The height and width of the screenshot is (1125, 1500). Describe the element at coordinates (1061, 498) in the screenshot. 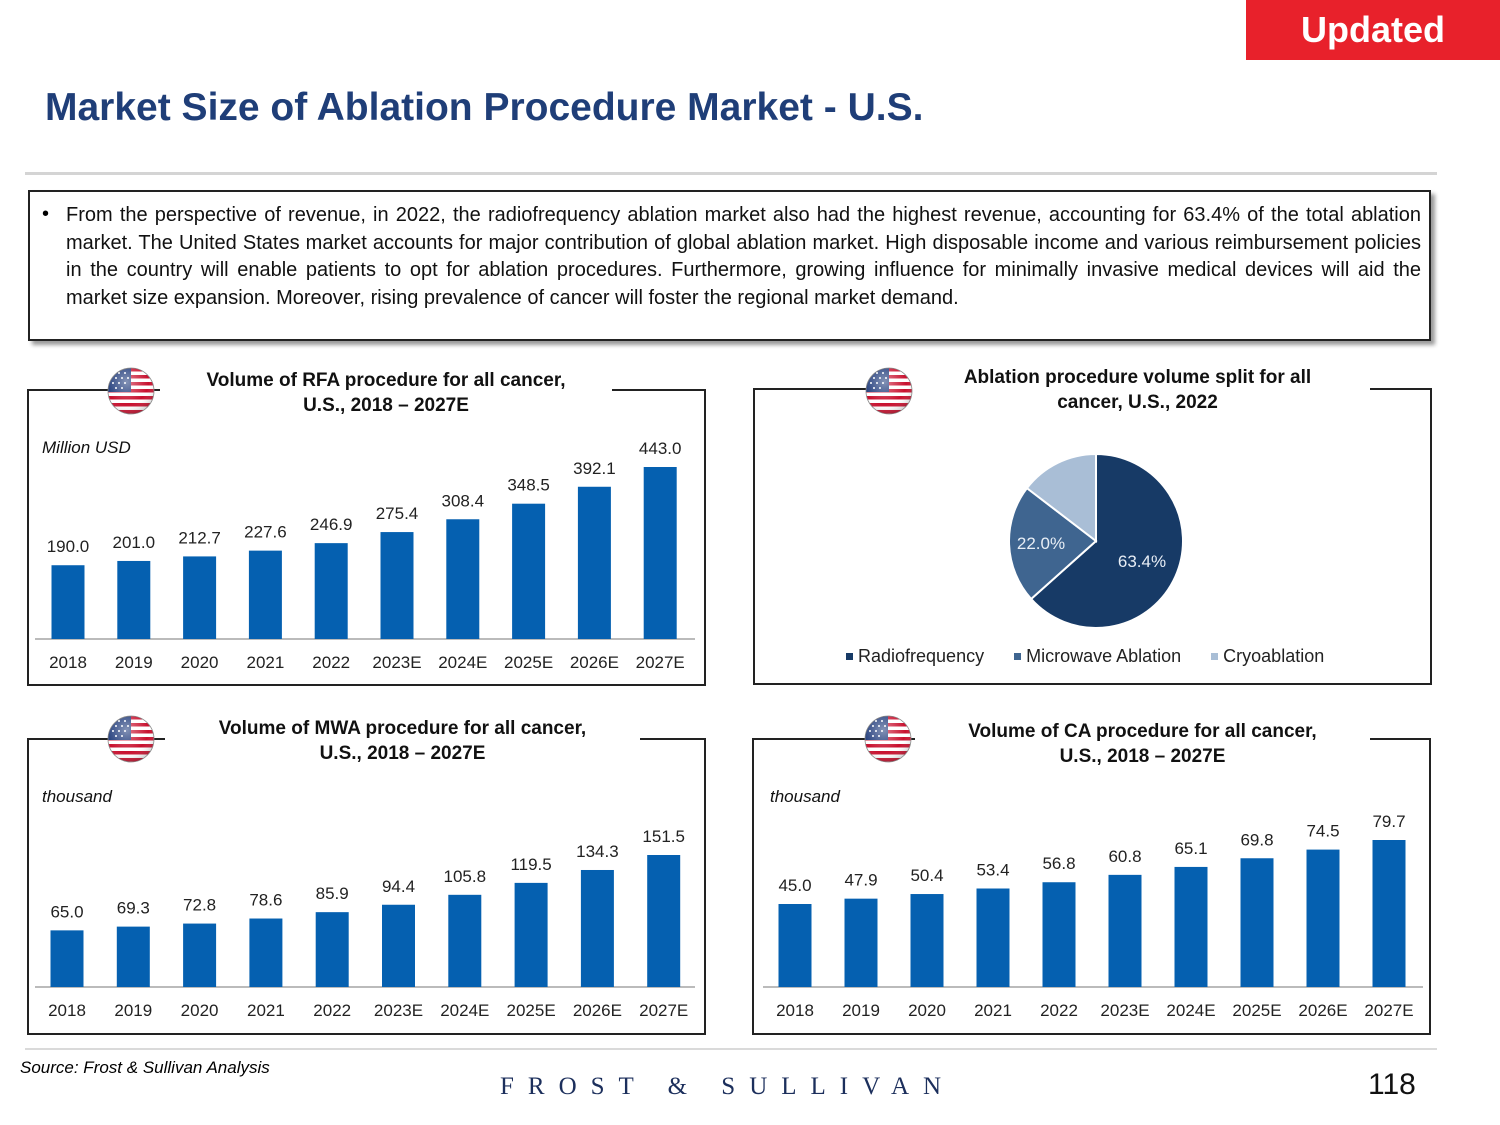

I see `pie-slice-cryoablation` at that location.